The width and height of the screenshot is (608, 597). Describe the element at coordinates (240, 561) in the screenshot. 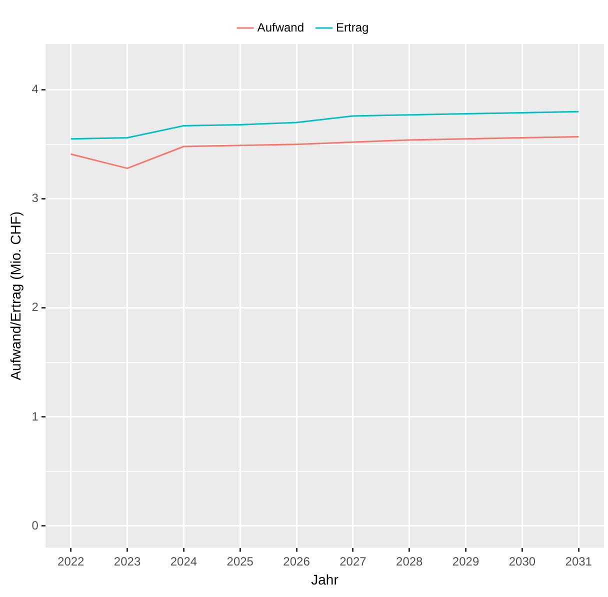

I see `x-tick-label: 2025` at that location.